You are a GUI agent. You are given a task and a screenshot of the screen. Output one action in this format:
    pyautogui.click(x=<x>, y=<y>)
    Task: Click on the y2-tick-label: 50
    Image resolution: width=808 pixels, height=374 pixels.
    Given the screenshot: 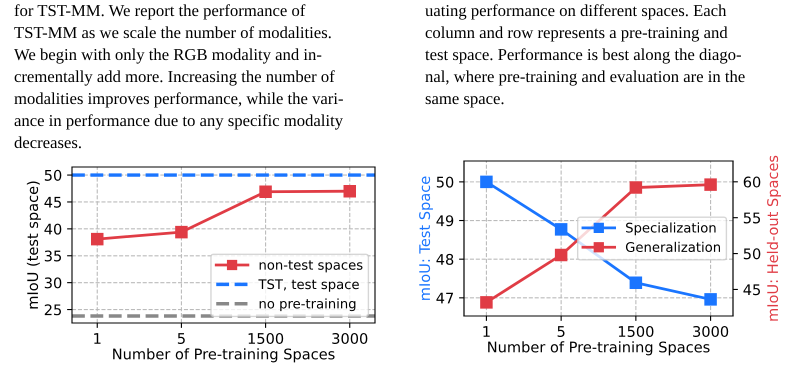 What is the action you would take?
    pyautogui.click(x=752, y=254)
    